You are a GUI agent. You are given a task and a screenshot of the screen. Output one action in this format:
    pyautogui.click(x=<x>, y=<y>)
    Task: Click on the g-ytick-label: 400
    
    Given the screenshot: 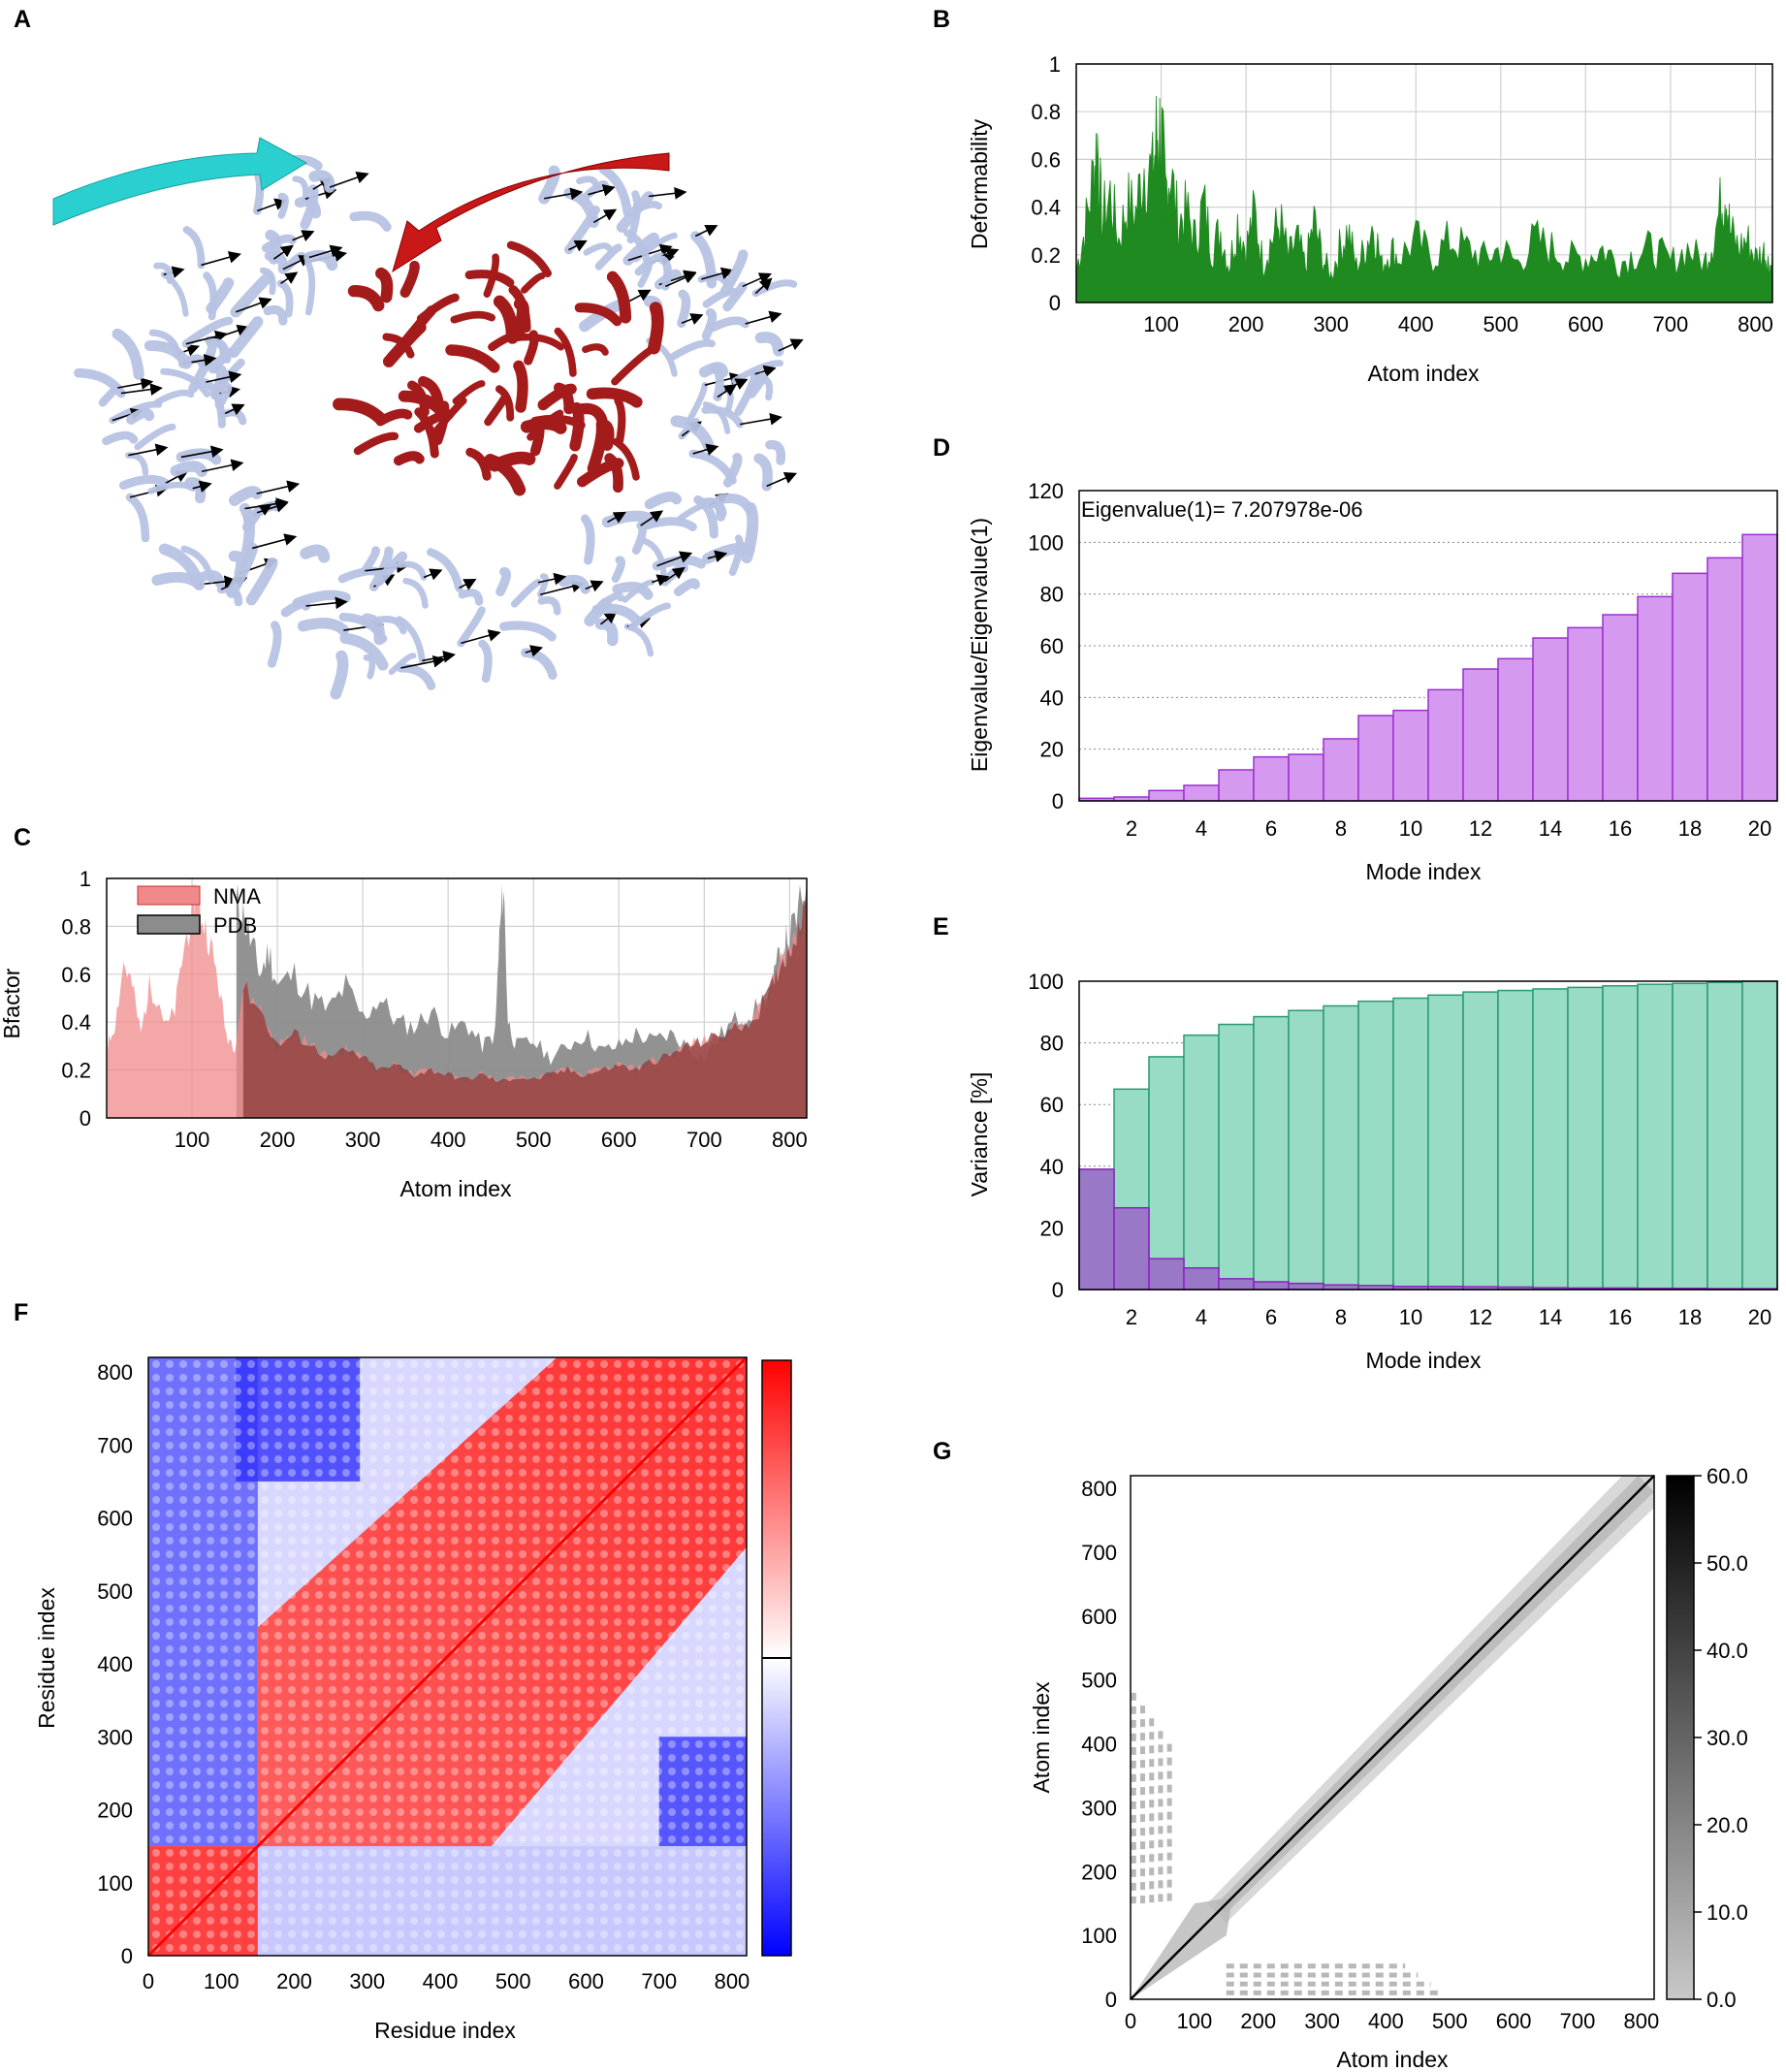 What is the action you would take?
    pyautogui.click(x=1099, y=1745)
    